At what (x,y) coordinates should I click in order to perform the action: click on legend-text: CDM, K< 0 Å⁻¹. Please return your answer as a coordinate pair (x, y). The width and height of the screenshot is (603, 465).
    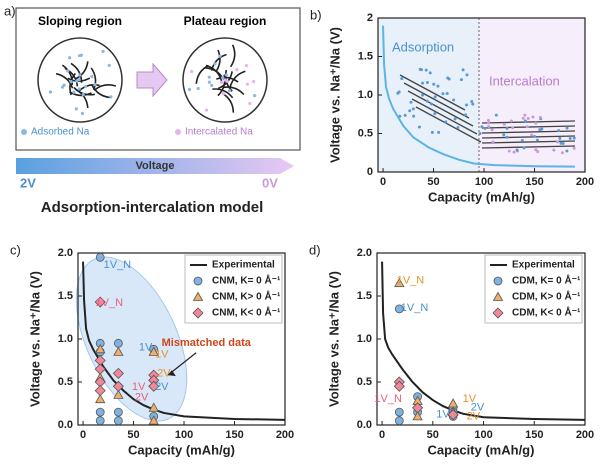
    Looking at the image, I should click on (546, 312).